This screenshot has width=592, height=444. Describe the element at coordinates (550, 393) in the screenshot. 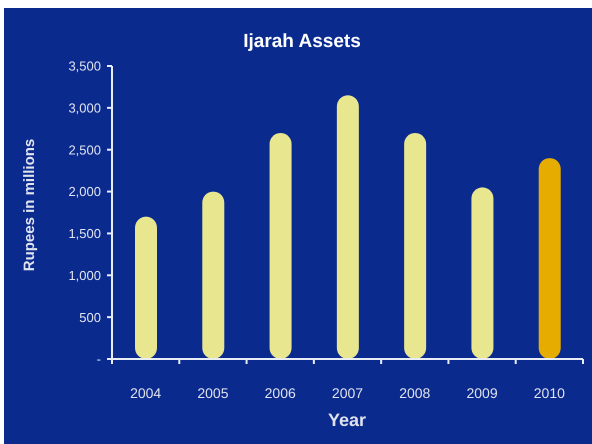

I see `x-tick-label: 2010` at that location.